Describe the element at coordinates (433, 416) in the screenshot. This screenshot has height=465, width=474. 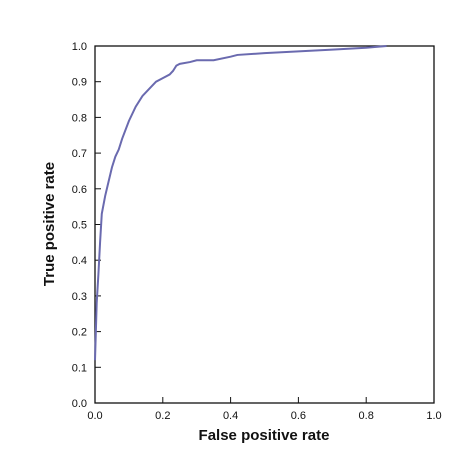
I see `x-tick-label: 1.0` at that location.